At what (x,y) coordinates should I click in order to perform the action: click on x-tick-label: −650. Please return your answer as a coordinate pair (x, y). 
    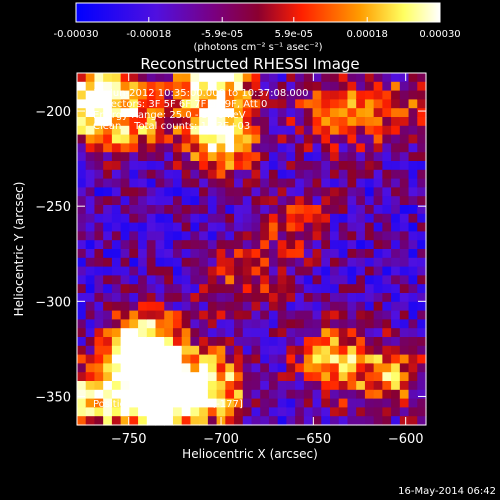
    Looking at the image, I should click on (314, 439).